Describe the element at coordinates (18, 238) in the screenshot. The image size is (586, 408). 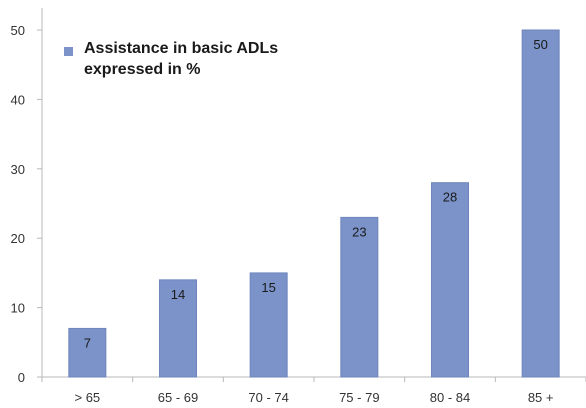
I see `y-tick-label: 20` at that location.